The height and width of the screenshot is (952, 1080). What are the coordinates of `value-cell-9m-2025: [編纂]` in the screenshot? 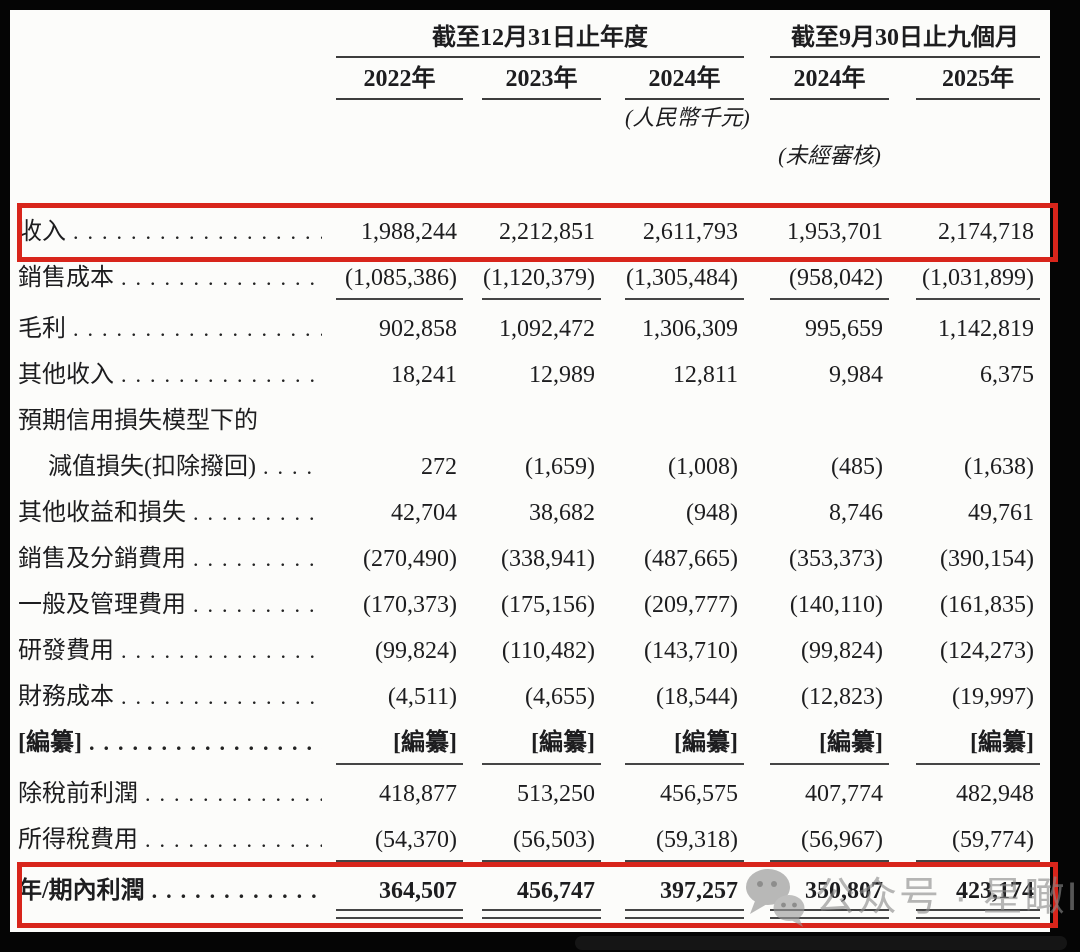 It's located at (964, 743).